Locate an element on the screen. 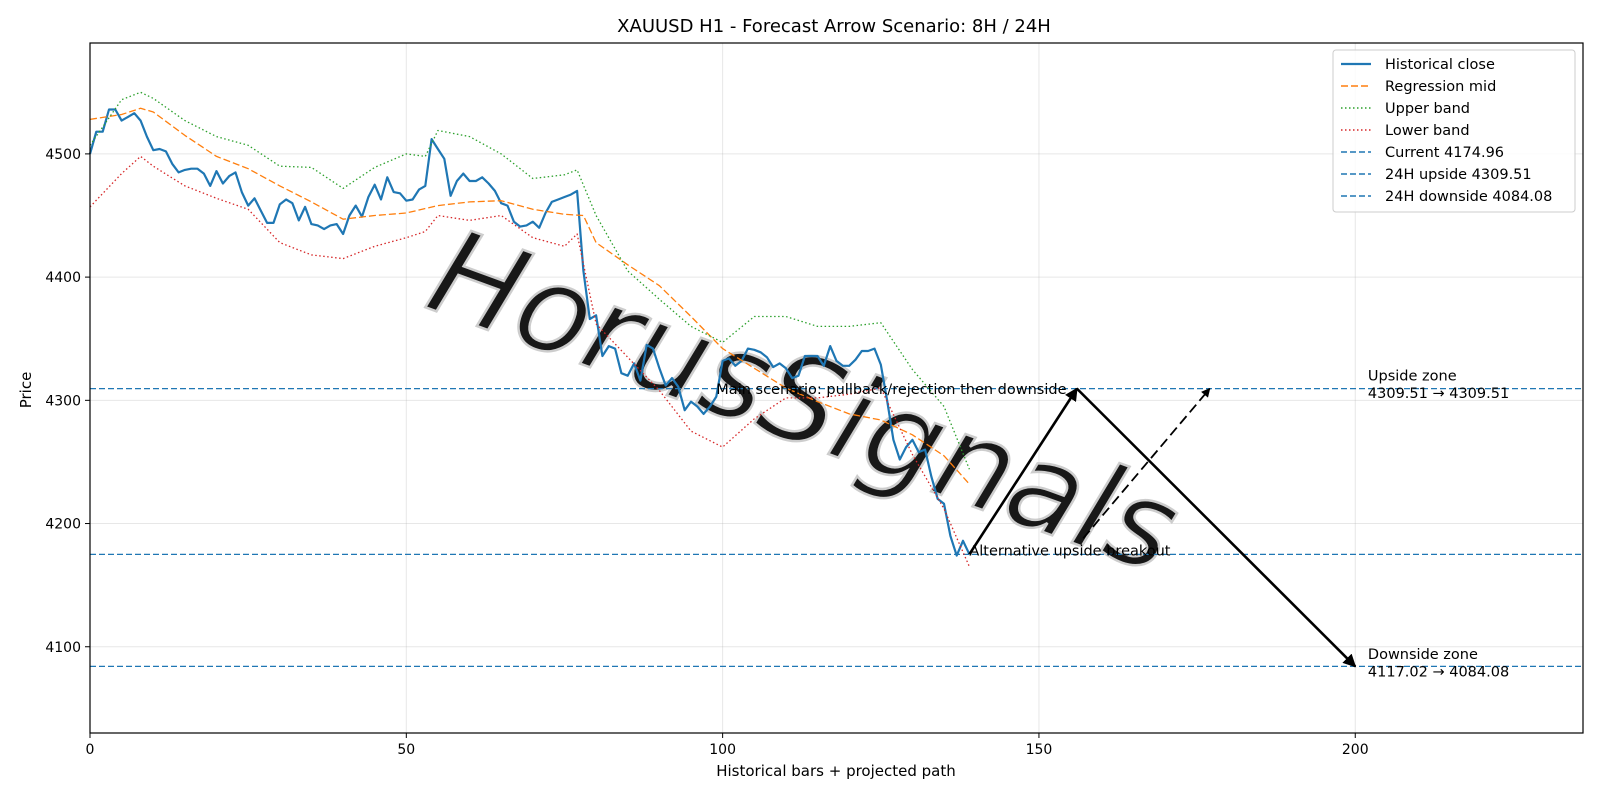  legend-label: Lower band is located at coordinates (1427, 131).